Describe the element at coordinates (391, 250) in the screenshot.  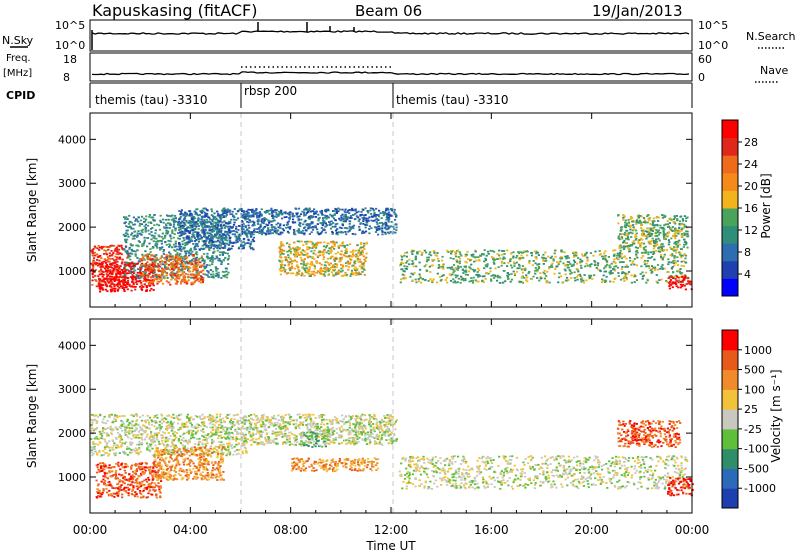
I see `power-data` at that location.